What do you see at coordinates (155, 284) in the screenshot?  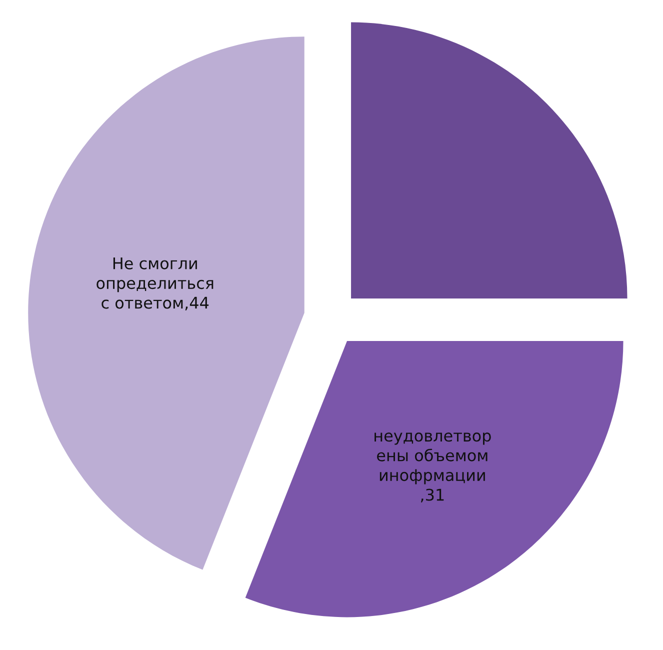 I see `slice-label: Не смогли определиться с ответом,44` at bounding box center [155, 284].